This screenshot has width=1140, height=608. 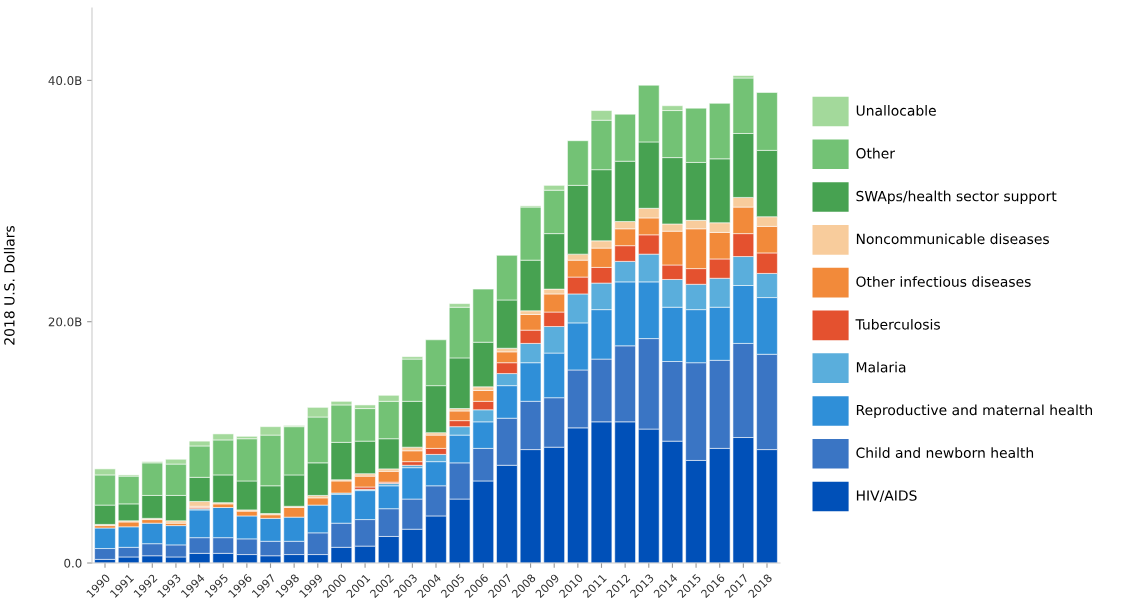 What do you see at coordinates (952, 239) in the screenshot?
I see `legend-label: Noncommunicable diseases` at bounding box center [952, 239].